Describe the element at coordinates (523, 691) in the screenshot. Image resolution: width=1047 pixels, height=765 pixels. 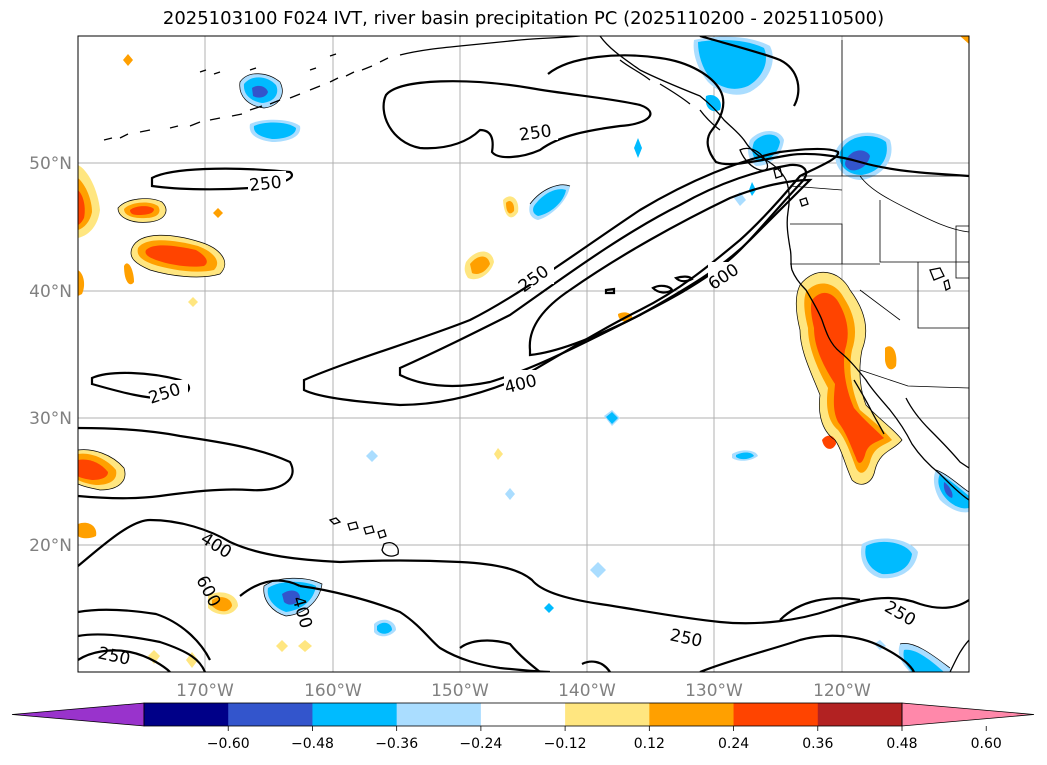
I see `longitude-labels: 170°W 160°W 150°W 140°W 130°W 120°W` at that location.